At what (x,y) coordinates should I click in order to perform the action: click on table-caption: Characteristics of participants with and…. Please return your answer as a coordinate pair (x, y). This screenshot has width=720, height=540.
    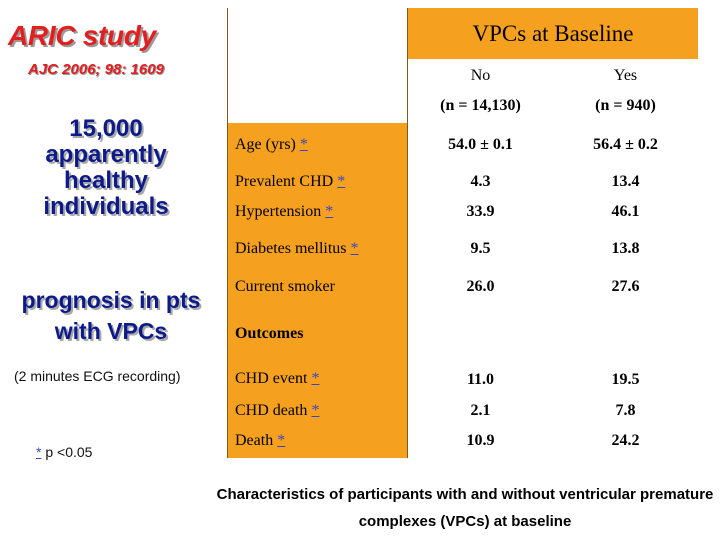
    Looking at the image, I should click on (465, 508).